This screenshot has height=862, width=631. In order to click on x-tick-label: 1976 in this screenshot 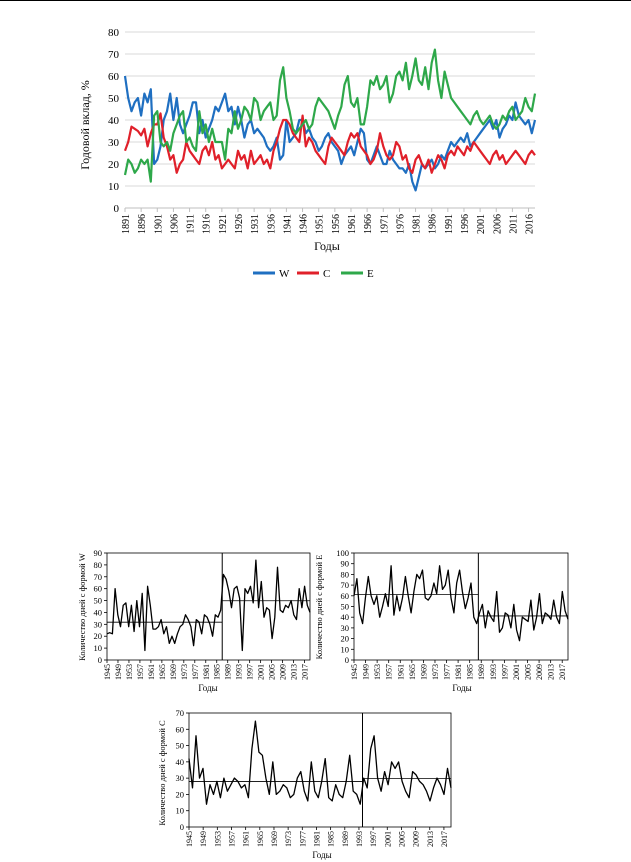, I will do `click(400, 224)`.